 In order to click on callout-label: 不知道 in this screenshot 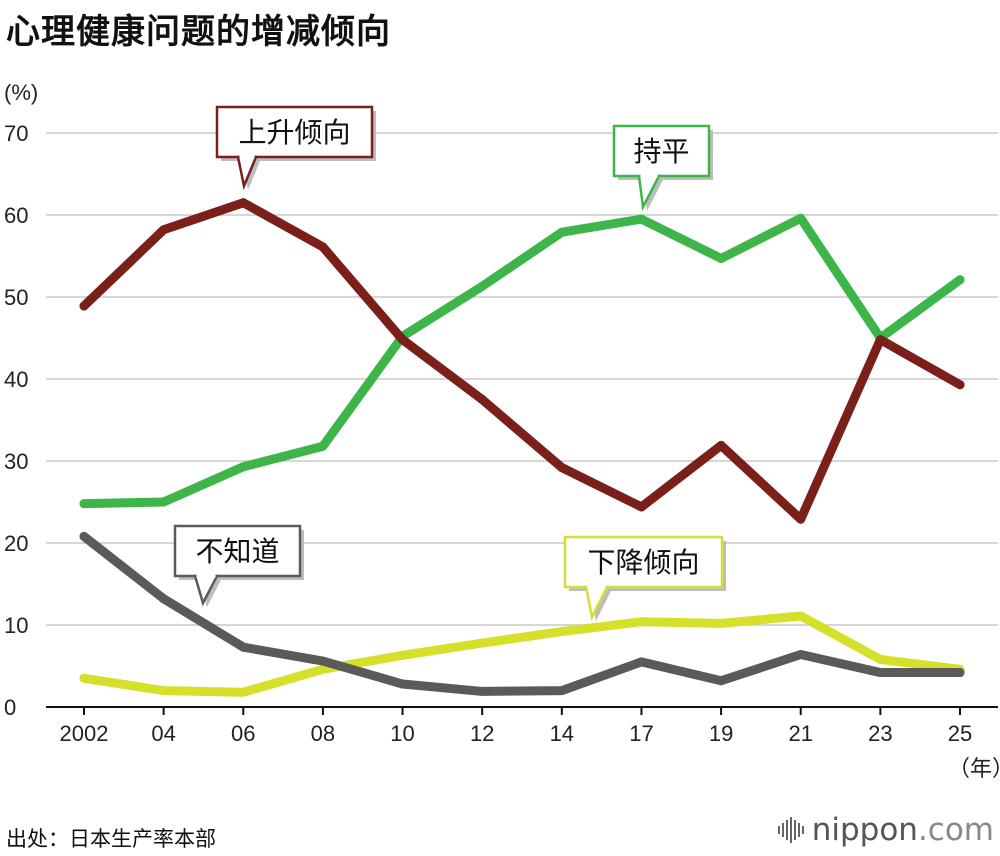, I will do `click(237, 551)`.